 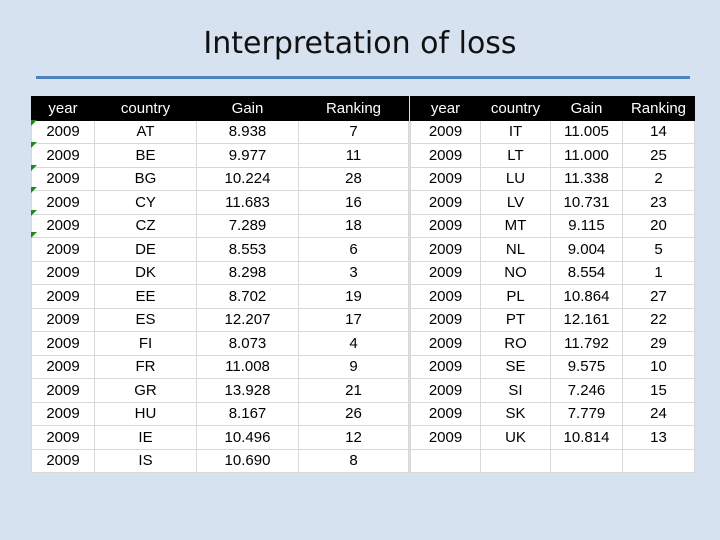 What do you see at coordinates (145, 155) in the screenshot?
I see `cell-country: BE` at bounding box center [145, 155].